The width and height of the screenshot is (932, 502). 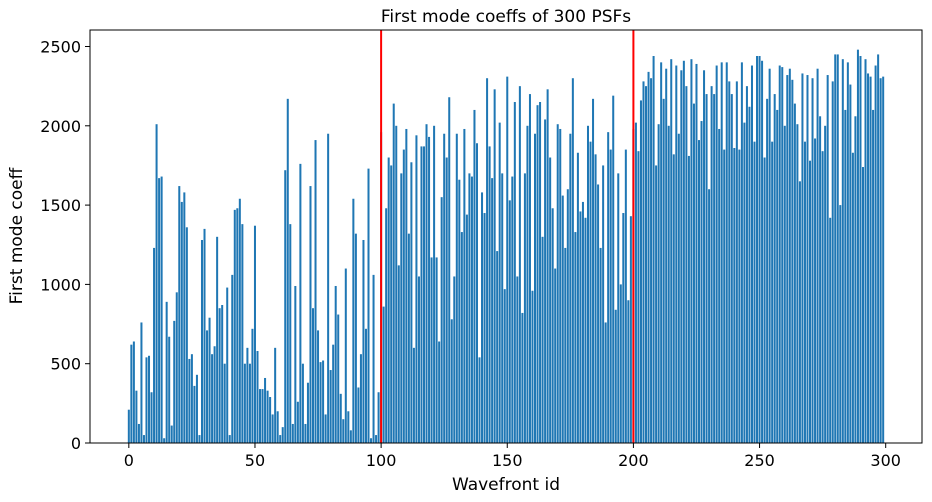 I want to click on x-tick-label: 250, so click(x=759, y=460).